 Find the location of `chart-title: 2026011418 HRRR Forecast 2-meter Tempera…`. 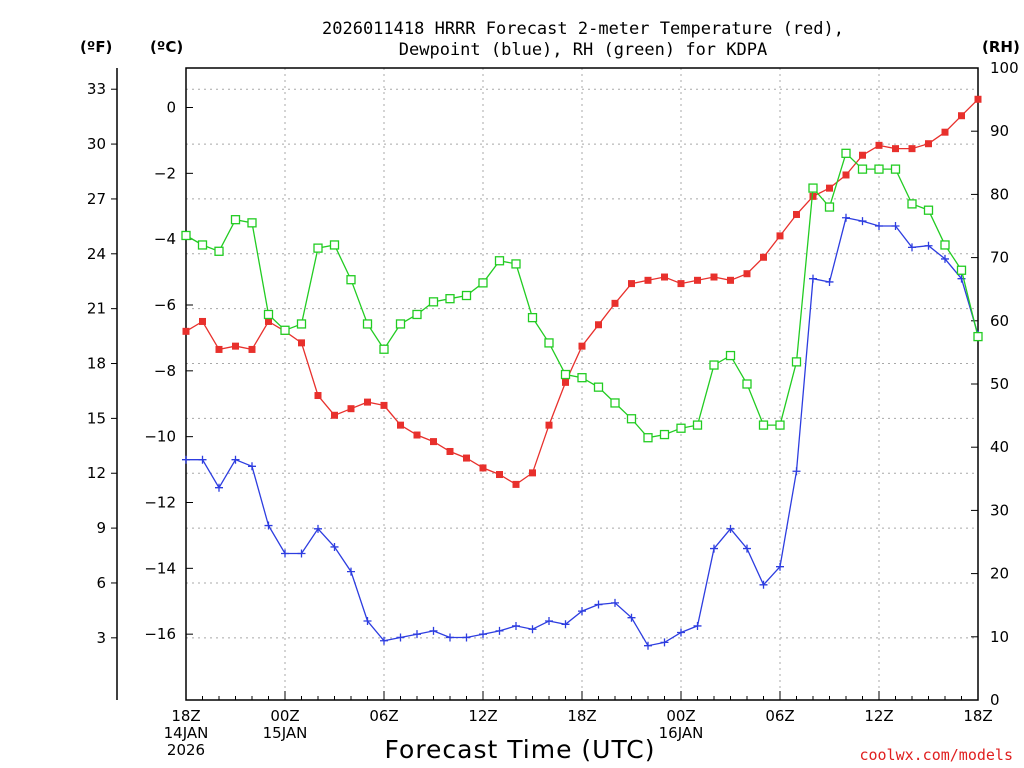

chart-title: 2026011418 HRRR Forecast 2-meter Tempera… is located at coordinates (583, 39).